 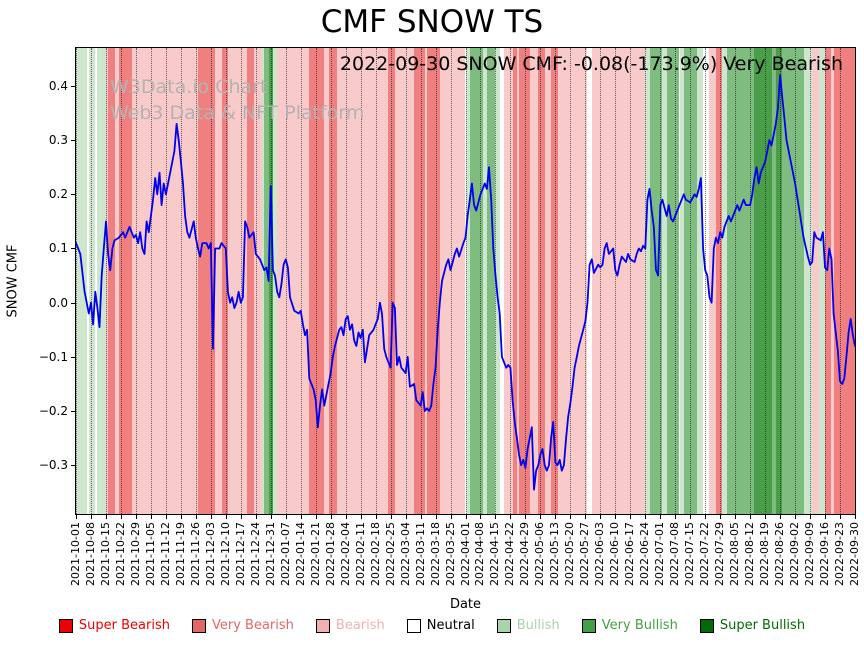 I want to click on y-tick-label: 0.0, so click(x=58, y=302).